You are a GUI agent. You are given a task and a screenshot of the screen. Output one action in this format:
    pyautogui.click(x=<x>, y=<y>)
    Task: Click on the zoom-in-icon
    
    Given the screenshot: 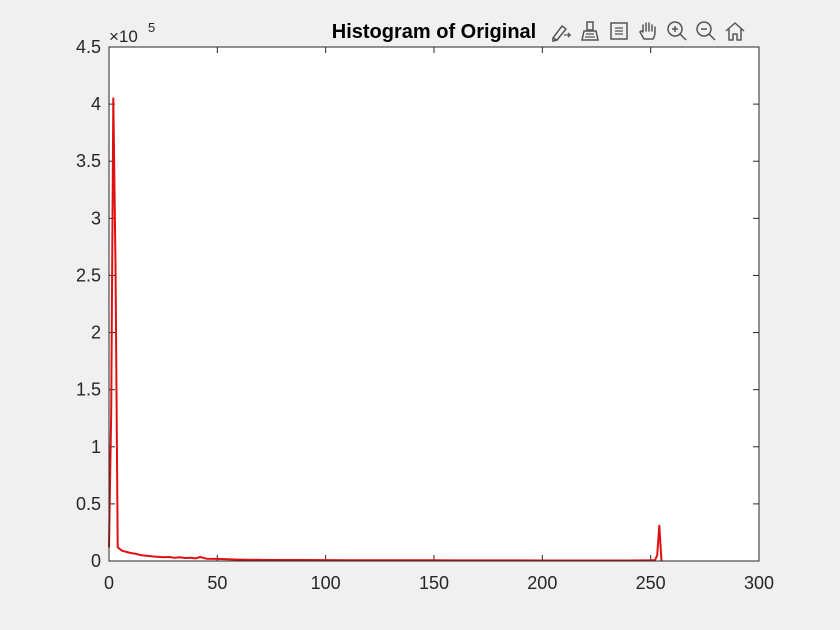 What is the action you would take?
    pyautogui.click(x=677, y=31)
    